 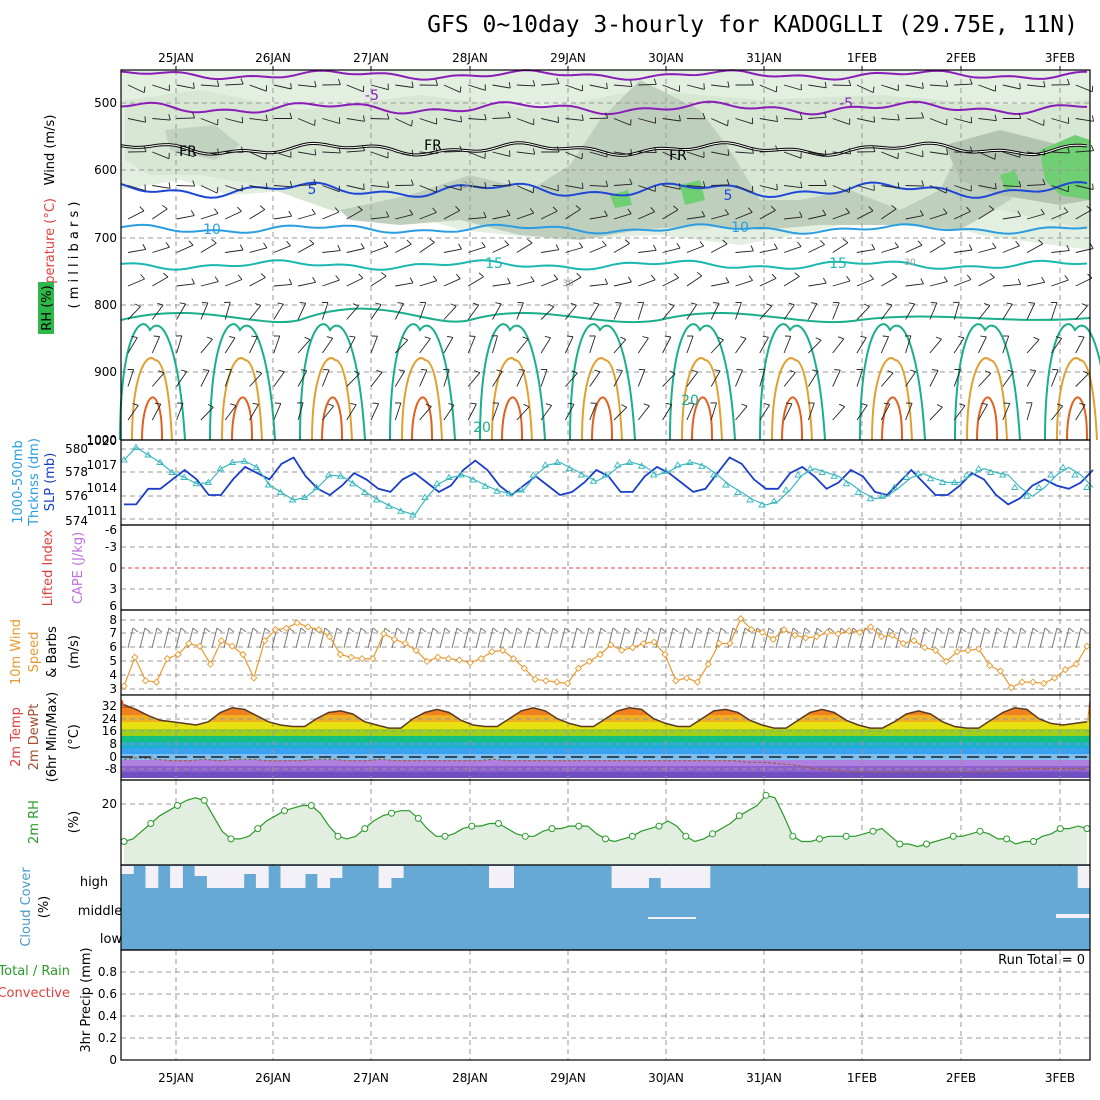 I want to click on rh-legend-swatch, so click(x=46, y=308).